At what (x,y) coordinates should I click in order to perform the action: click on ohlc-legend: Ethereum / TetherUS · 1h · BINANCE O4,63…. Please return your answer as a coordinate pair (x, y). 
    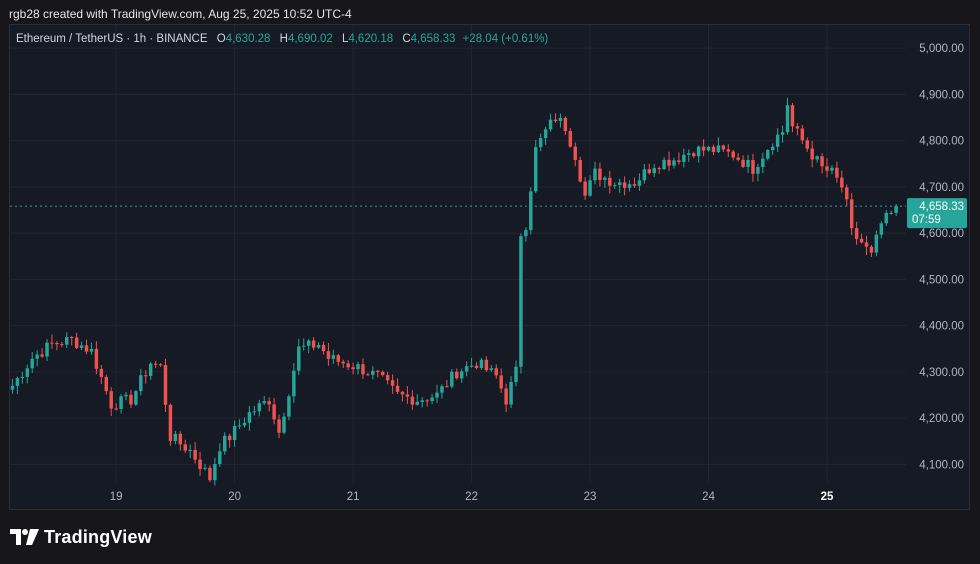
    Looking at the image, I should click on (282, 39).